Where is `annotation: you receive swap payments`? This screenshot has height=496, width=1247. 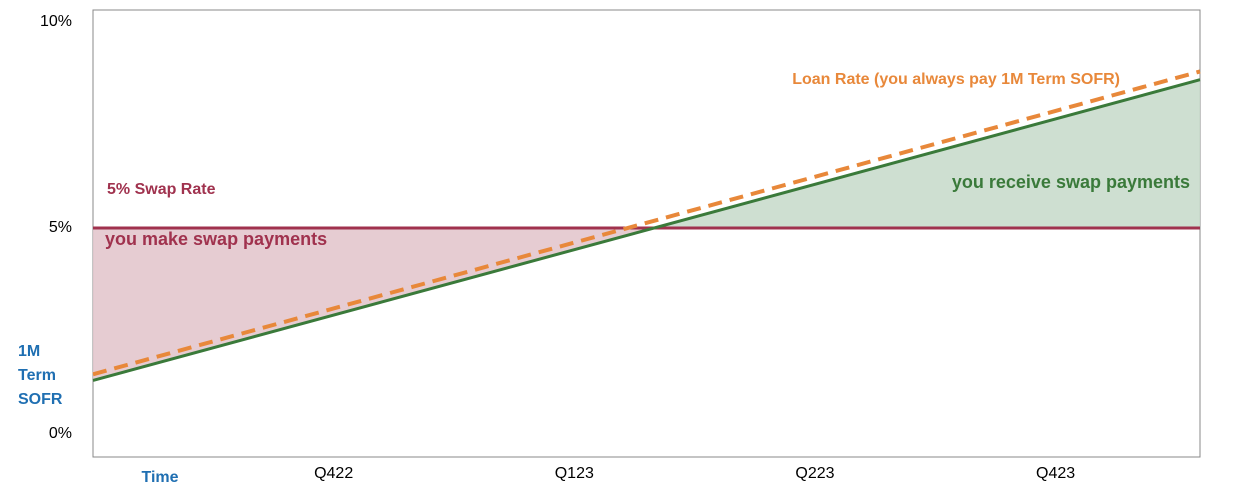
annotation: you receive swap payments is located at coordinates (1071, 182).